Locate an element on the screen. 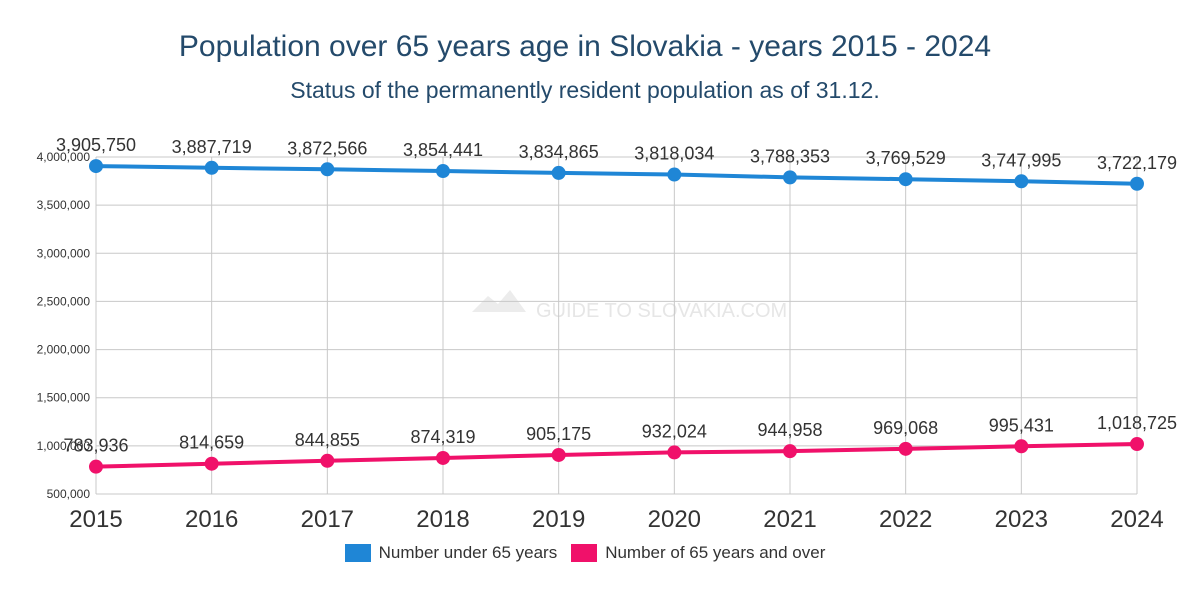 This screenshot has width=1200, height=600. y-tick-label: 2,500,000 is located at coordinates (64, 301).